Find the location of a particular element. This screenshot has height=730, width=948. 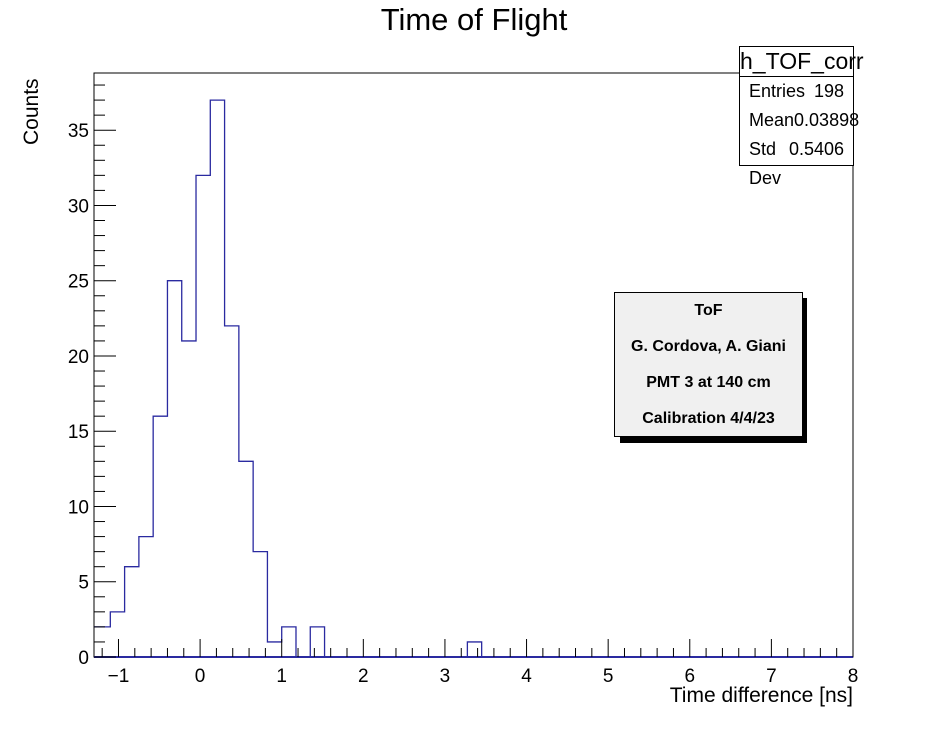

stats-value: 0.03898 is located at coordinates (827, 120).